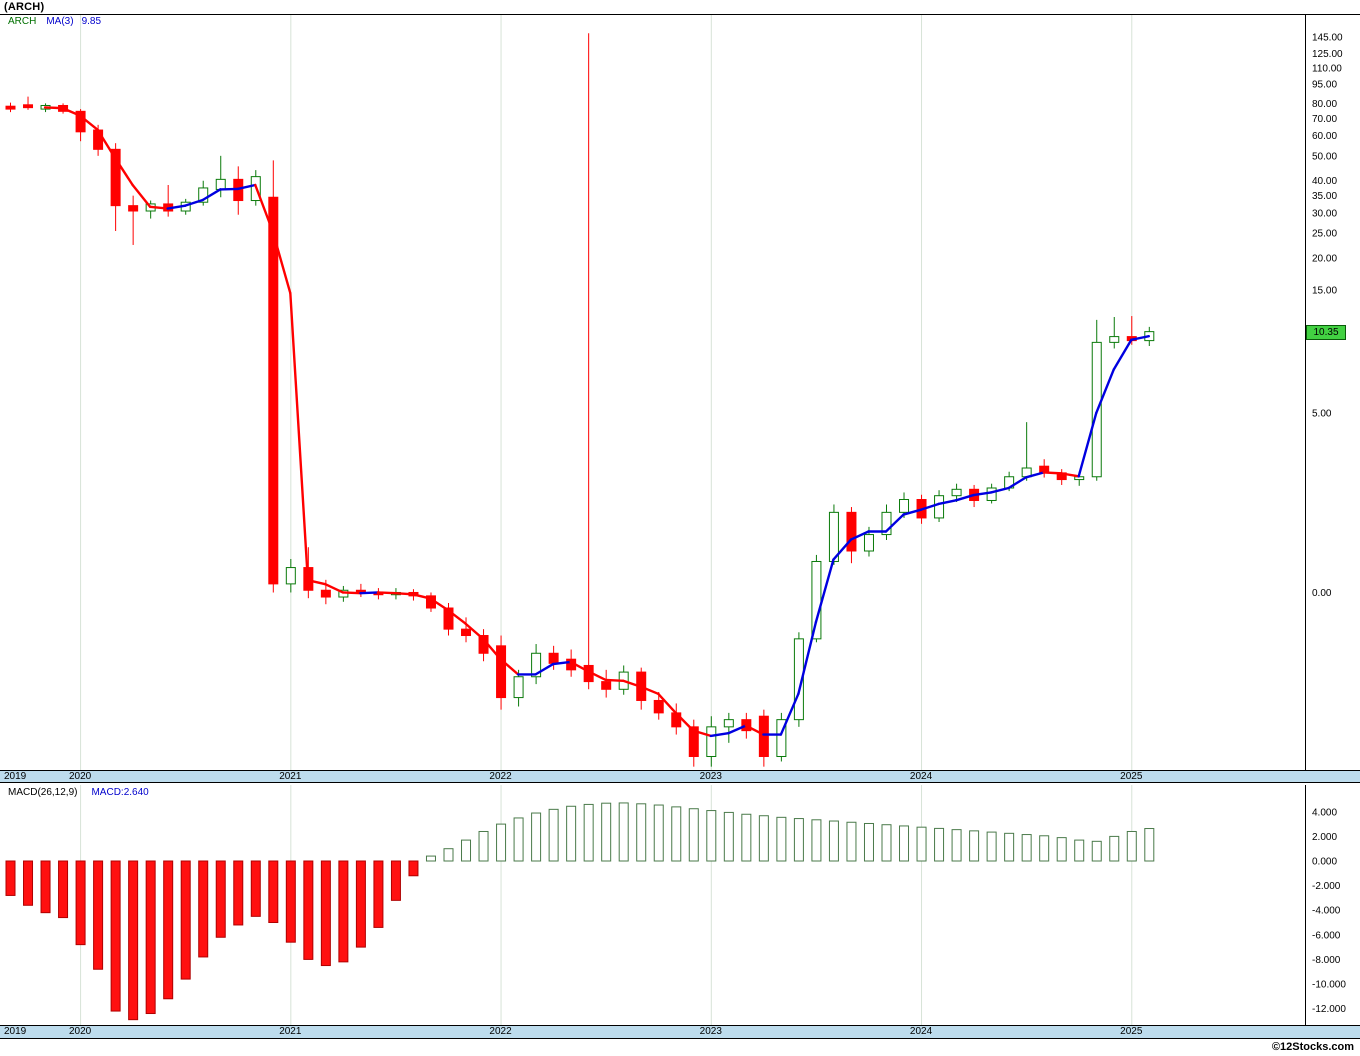 The height and width of the screenshot is (1056, 1360). Describe the element at coordinates (1322, 413) in the screenshot. I see `price-tick-label: 5.00` at that location.